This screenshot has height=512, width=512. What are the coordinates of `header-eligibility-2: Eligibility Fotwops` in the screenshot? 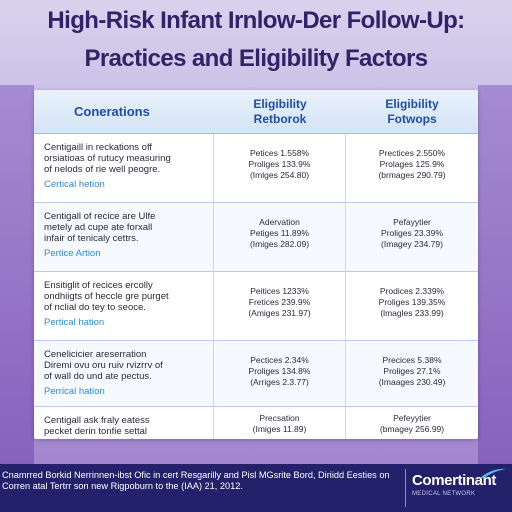 It's located at (412, 111).